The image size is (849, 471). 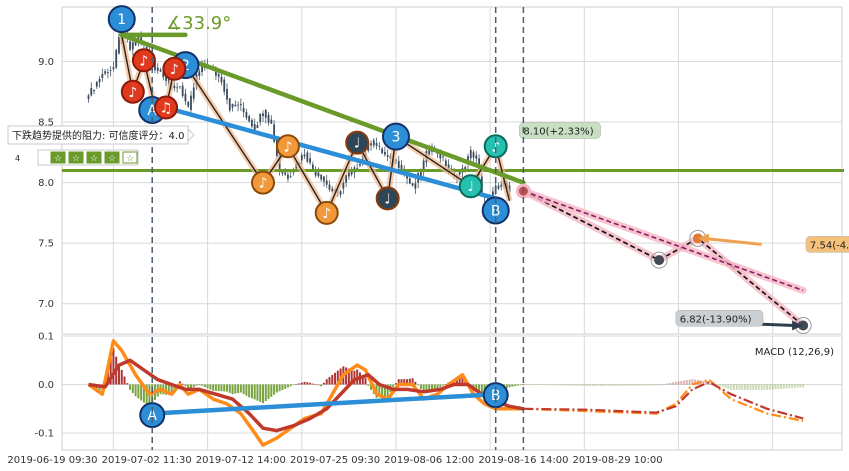 What do you see at coordinates (719, 318) in the screenshot?
I see `price-annotation: 6.82(-13.90%)` at bounding box center [719, 318].